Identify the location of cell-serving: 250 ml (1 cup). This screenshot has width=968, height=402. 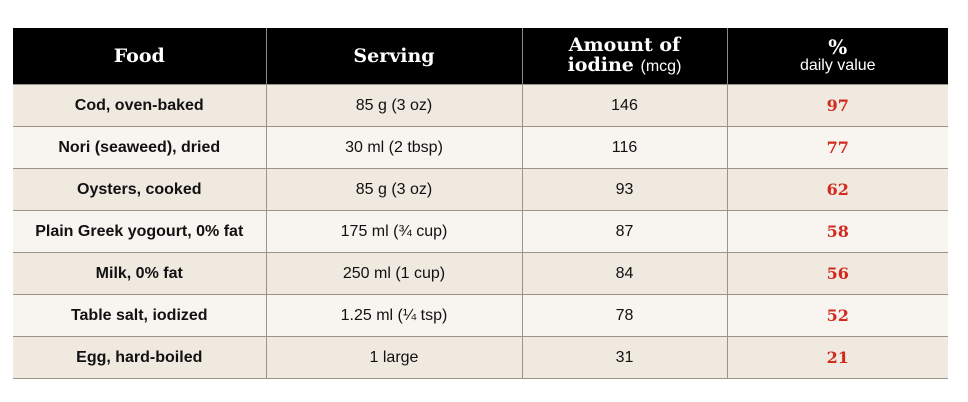
(393, 273).